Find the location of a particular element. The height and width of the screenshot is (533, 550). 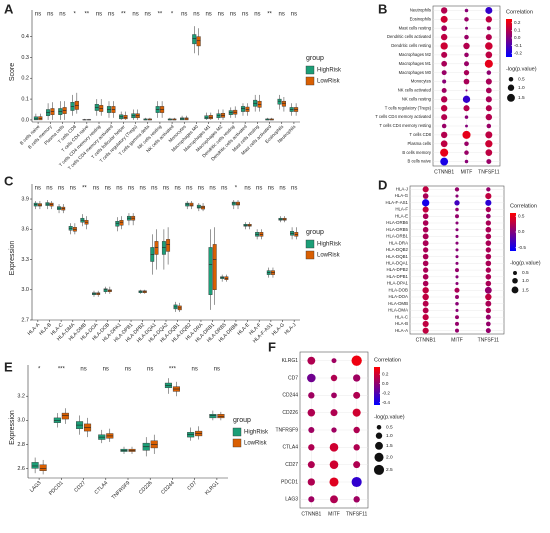

col-label: TNFSF11 is located at coordinates (357, 514).